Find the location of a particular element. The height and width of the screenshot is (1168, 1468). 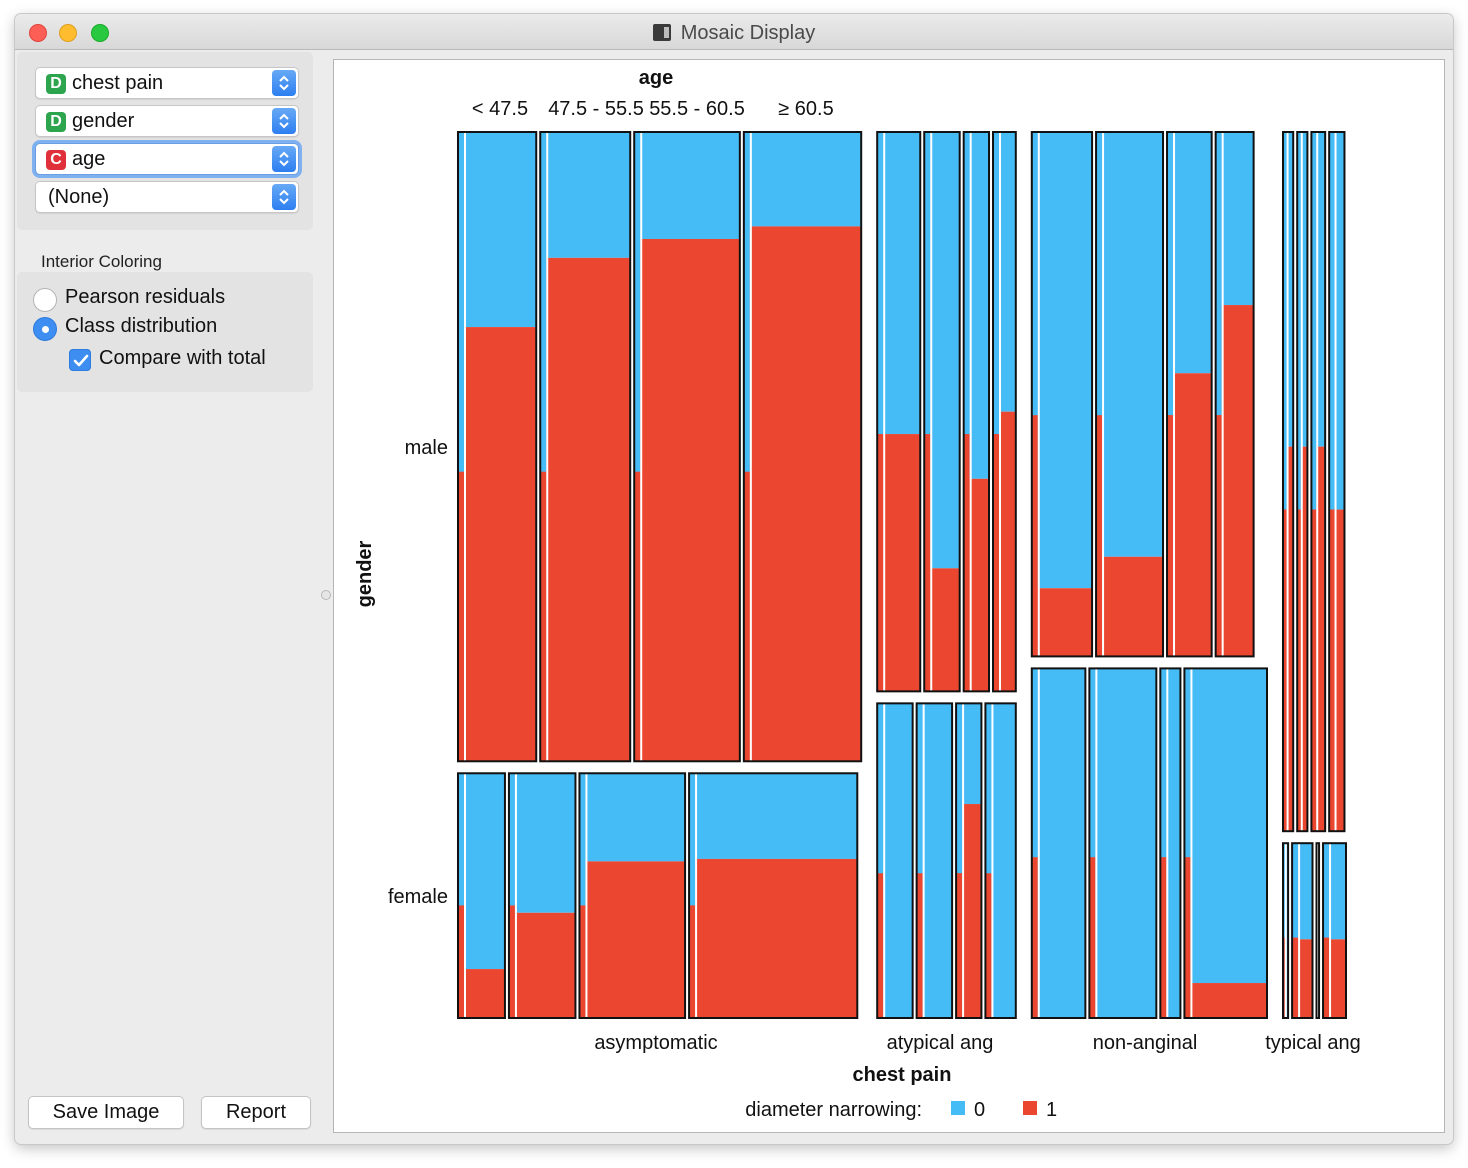

compare-with-total-label: Compare with total is located at coordinates (182, 358).